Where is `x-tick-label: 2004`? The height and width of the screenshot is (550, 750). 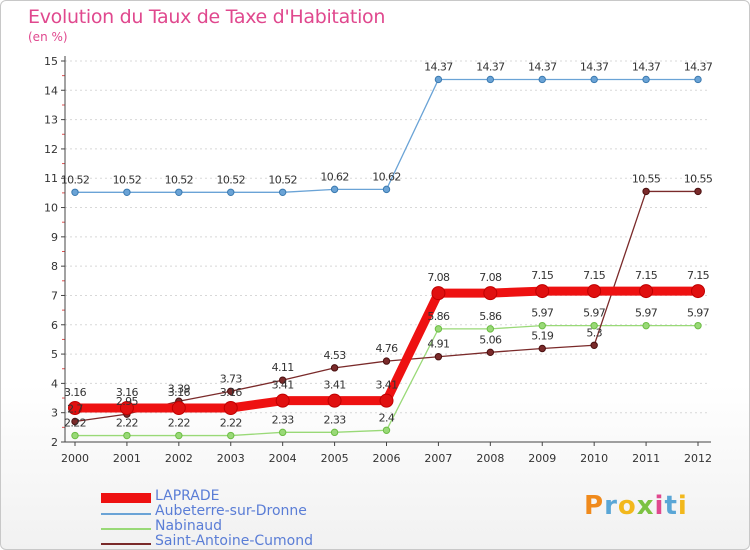 x-tick-label: 2004 is located at coordinates (283, 458).